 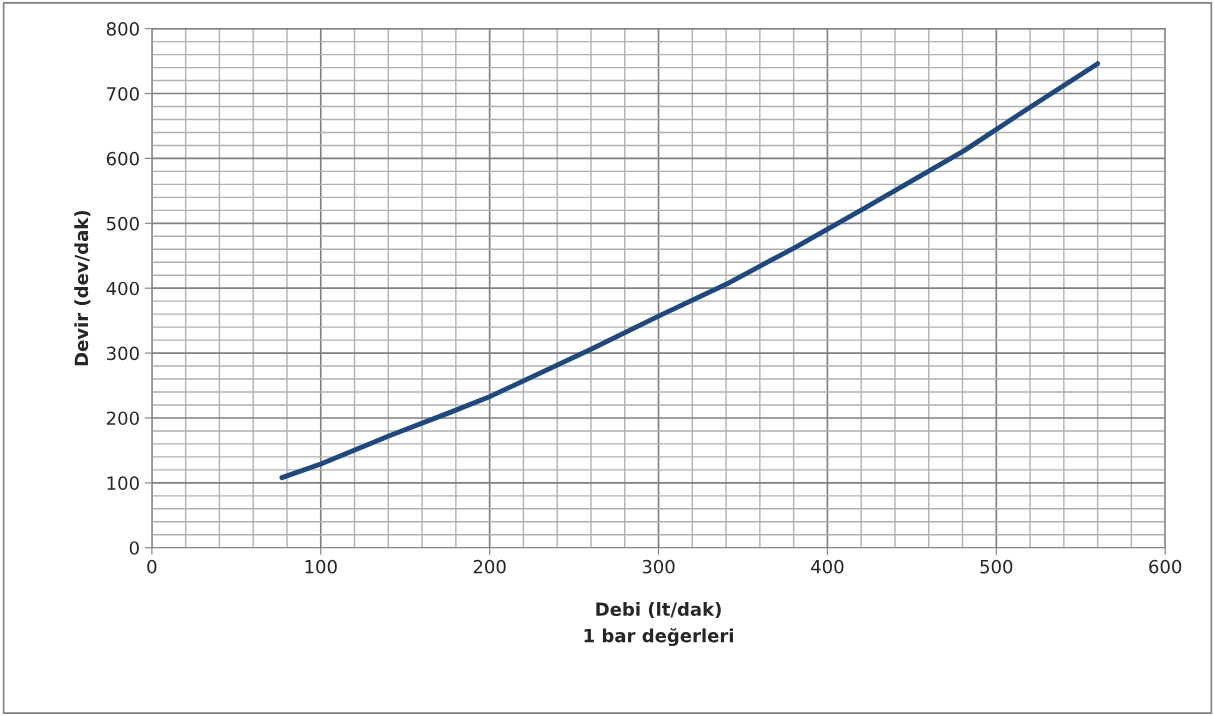 I want to click on x-tick-label: 0, so click(x=152, y=566).